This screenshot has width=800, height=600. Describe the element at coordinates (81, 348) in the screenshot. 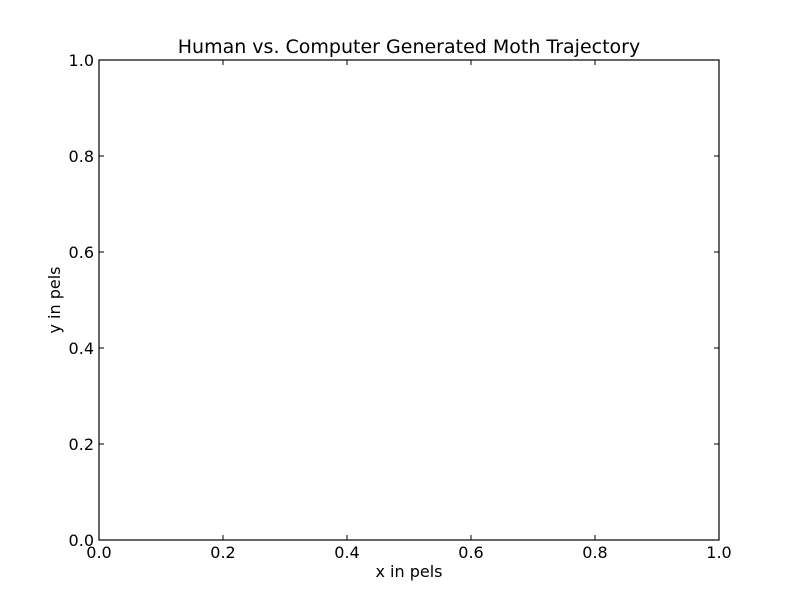

I see `y-tick-label: 0.4` at that location.